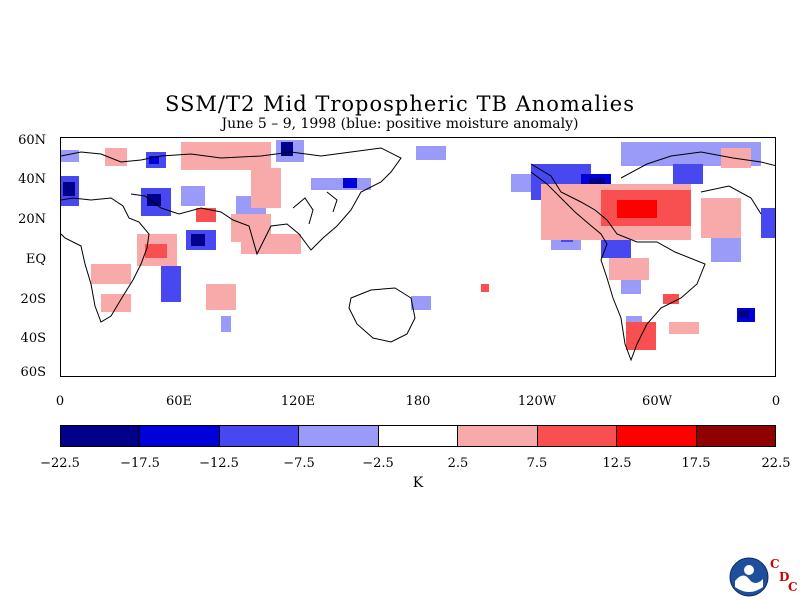 This screenshot has width=800, height=601. Describe the element at coordinates (696, 463) in the screenshot. I see `colorbar-tick: 17.5` at that location.